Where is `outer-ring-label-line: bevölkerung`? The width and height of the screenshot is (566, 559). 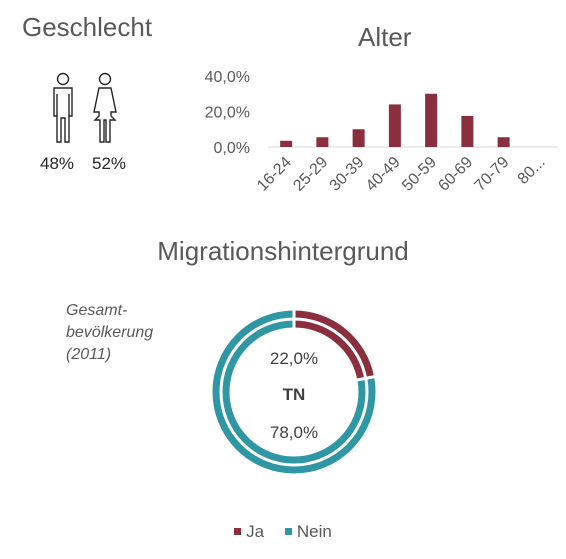
outer-ring-label-line: bevölkerung is located at coordinates (110, 332).